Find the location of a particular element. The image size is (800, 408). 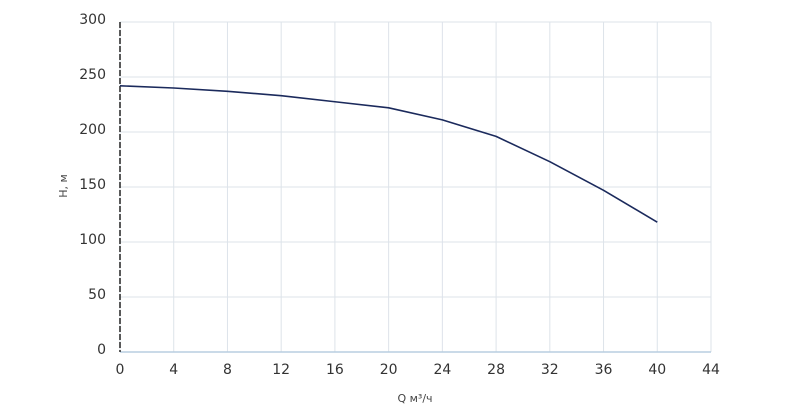

y-tick-label: 300 is located at coordinates (92, 20).